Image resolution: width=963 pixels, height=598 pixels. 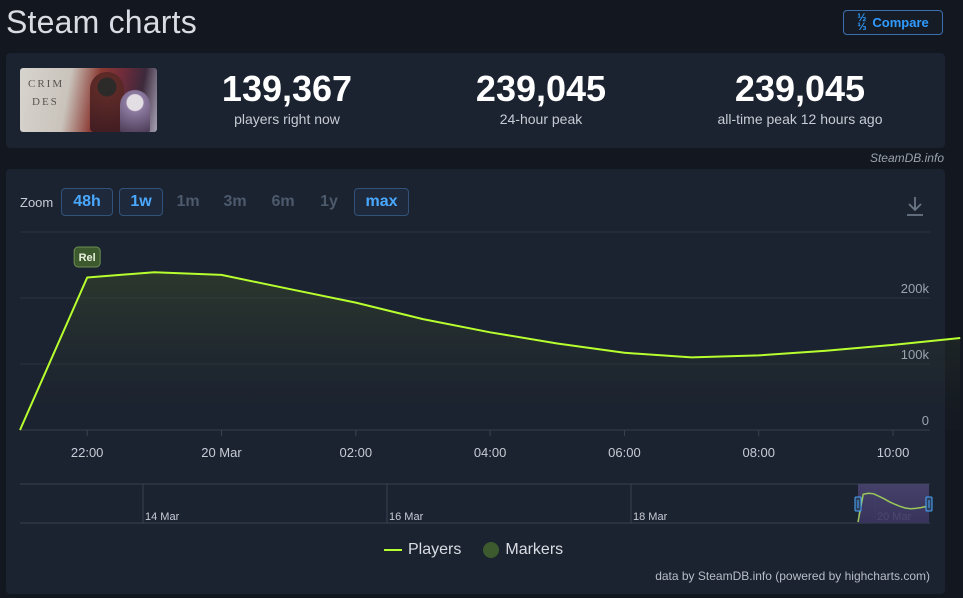 I want to click on stat-all-time-peak: 239,045 all-time peak 12 hours ago, so click(x=800, y=98).